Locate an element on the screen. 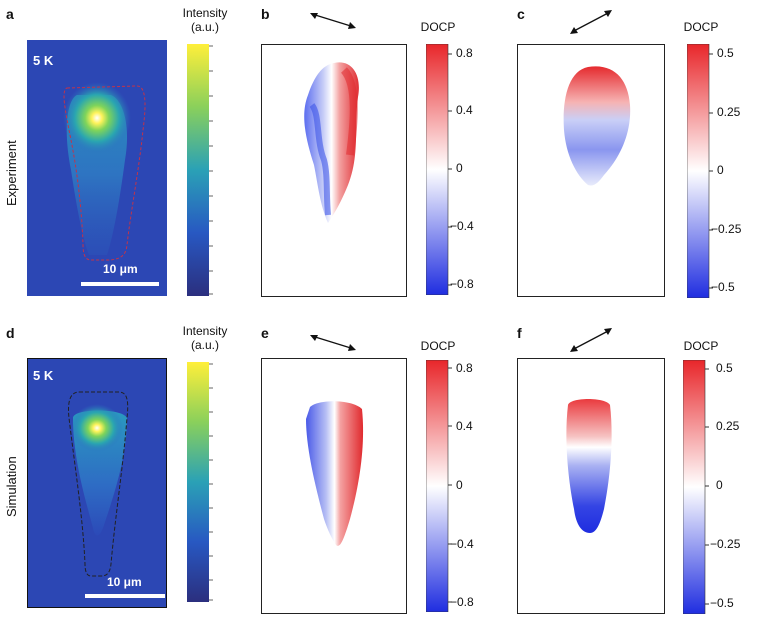 The width and height of the screenshot is (765, 622). panel-letter-a: a is located at coordinates (10, 14).